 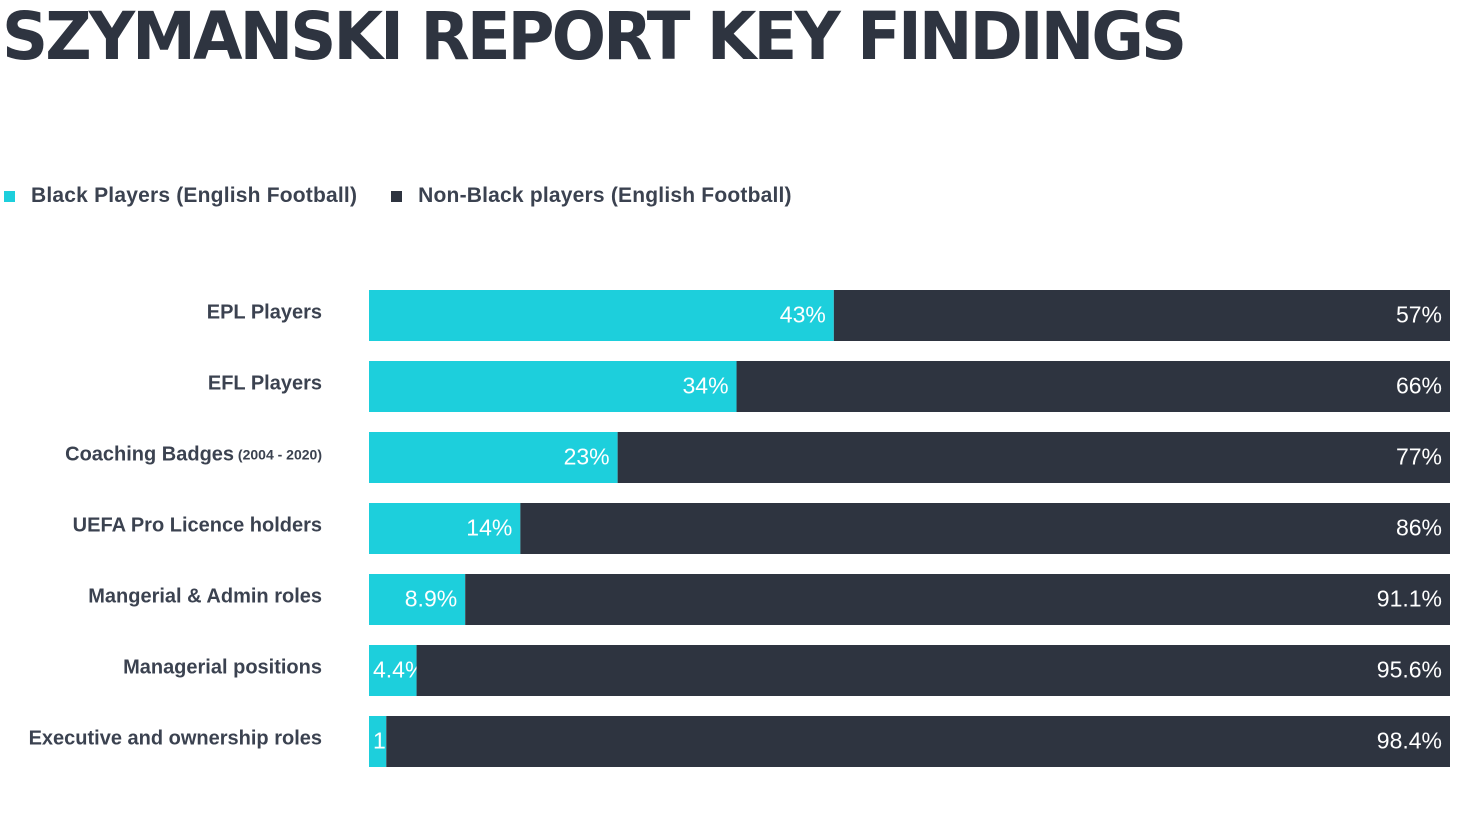 I want to click on category-label: EPL Players, so click(x=264, y=313).